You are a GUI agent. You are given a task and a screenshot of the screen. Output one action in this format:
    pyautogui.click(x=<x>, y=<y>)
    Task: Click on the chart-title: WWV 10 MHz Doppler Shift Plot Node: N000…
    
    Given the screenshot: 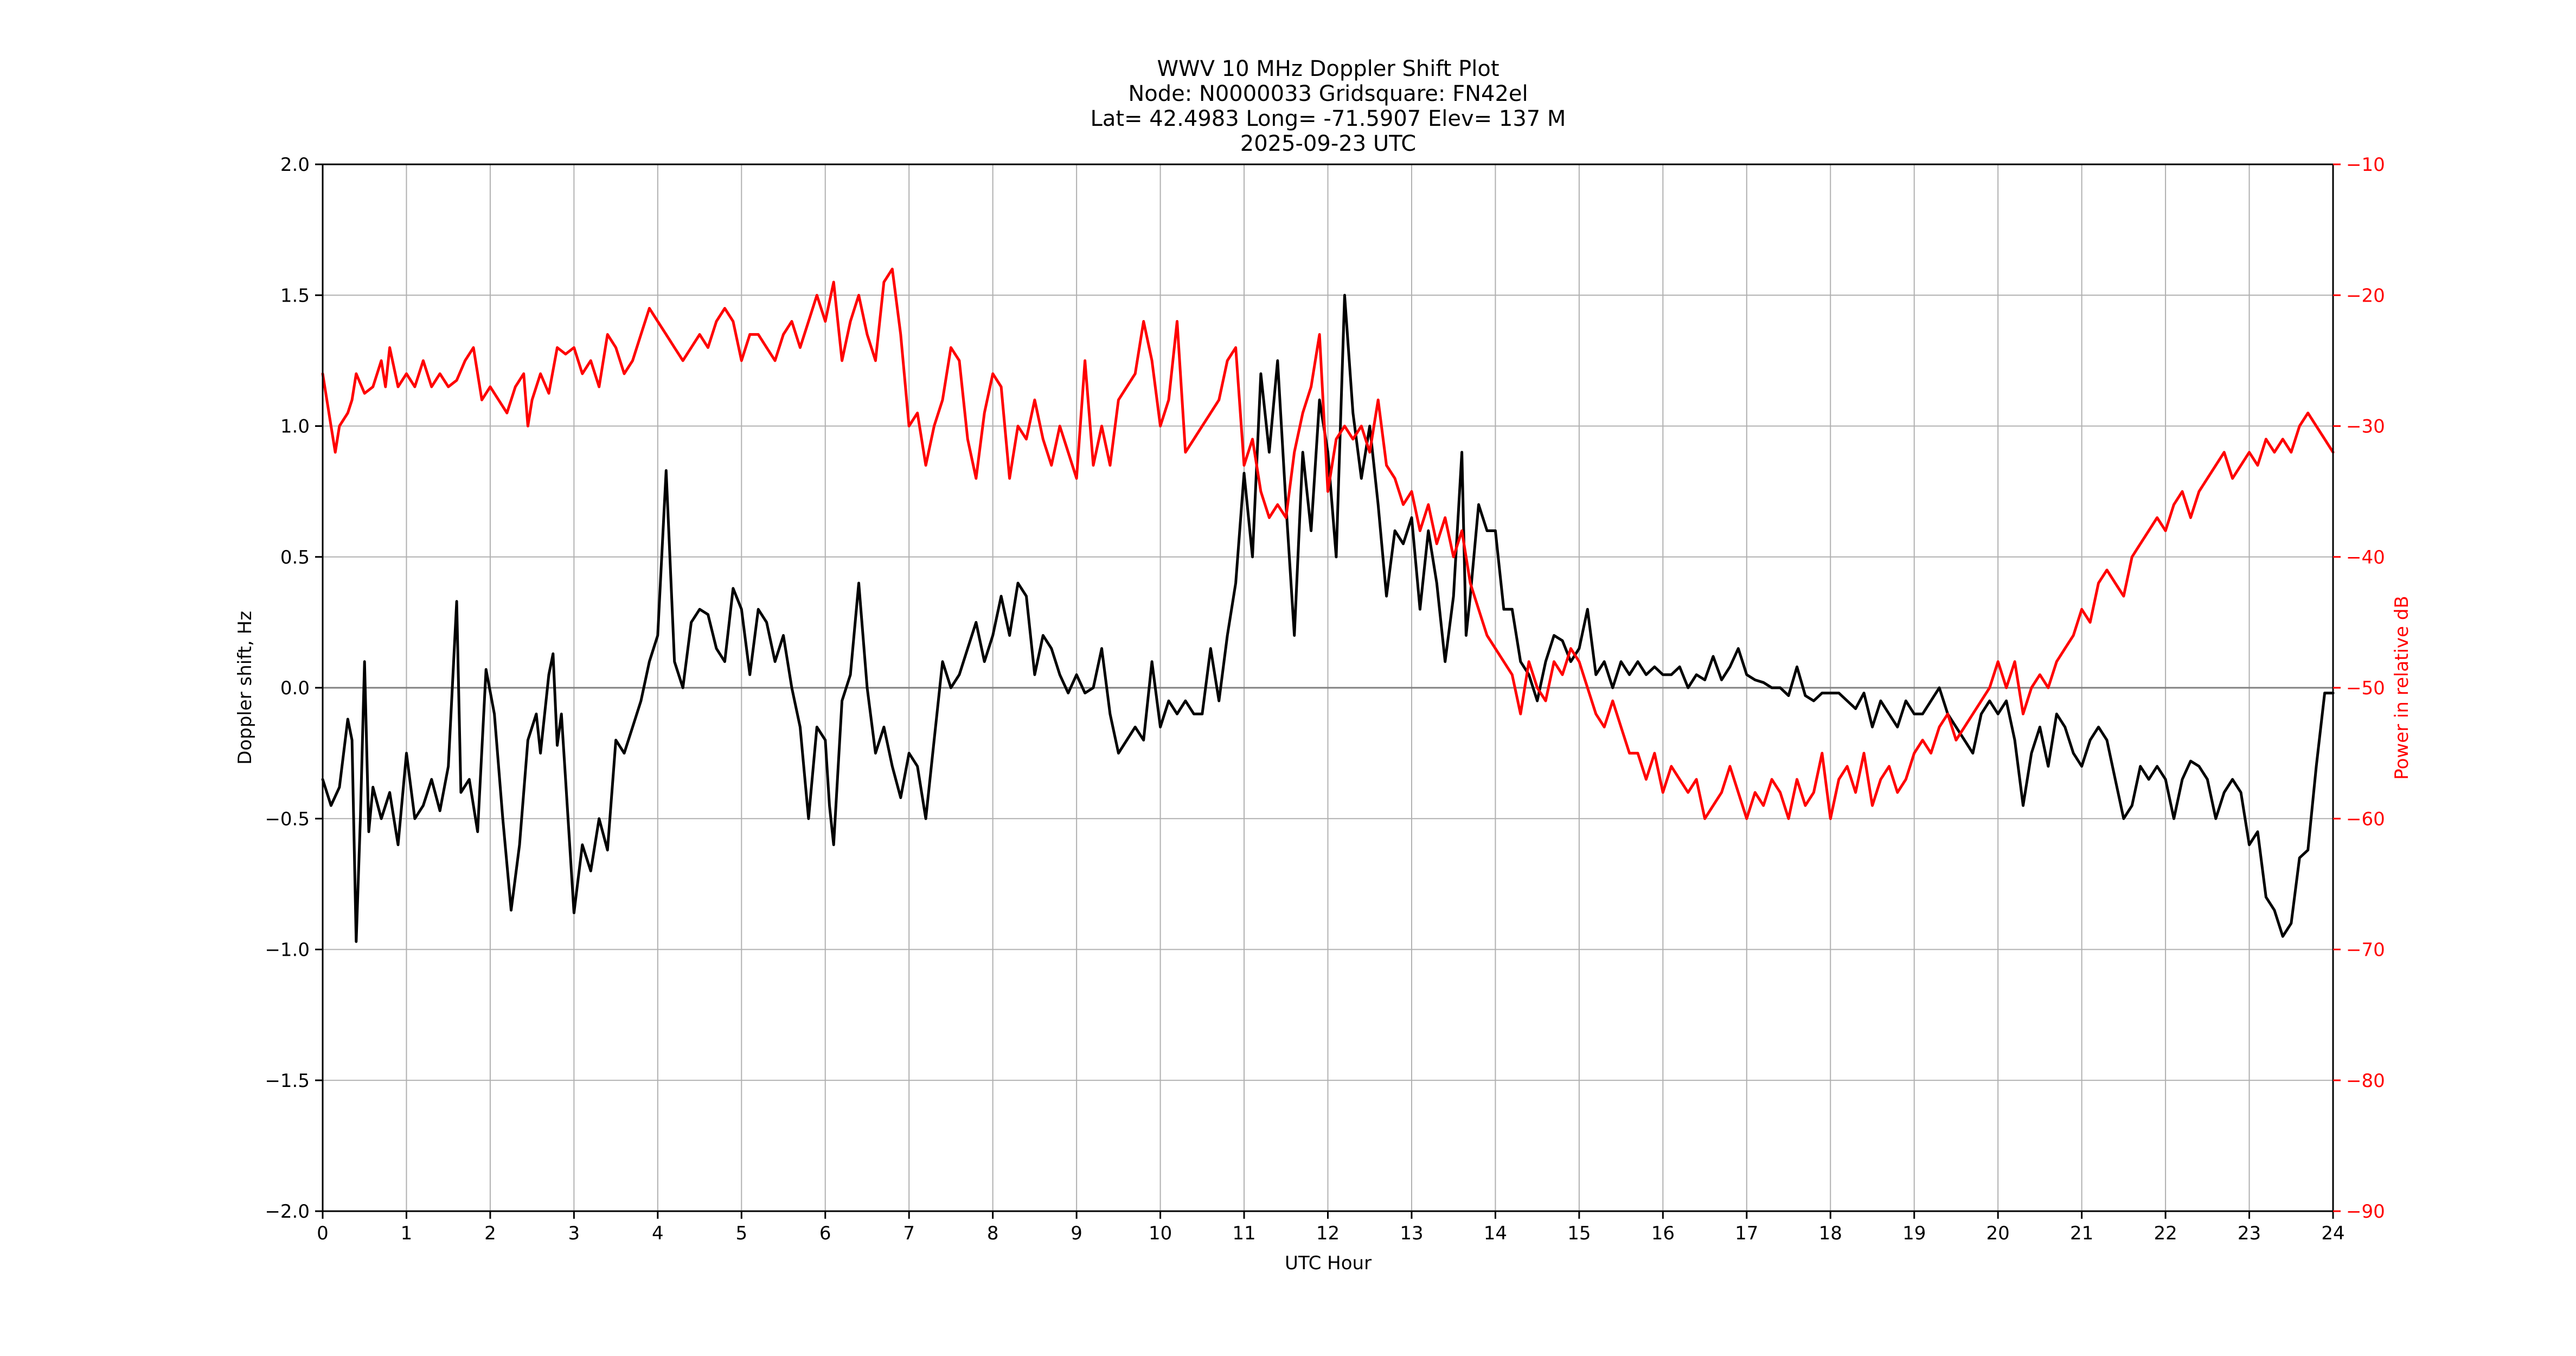 What is the action you would take?
    pyautogui.click(x=1328, y=106)
    